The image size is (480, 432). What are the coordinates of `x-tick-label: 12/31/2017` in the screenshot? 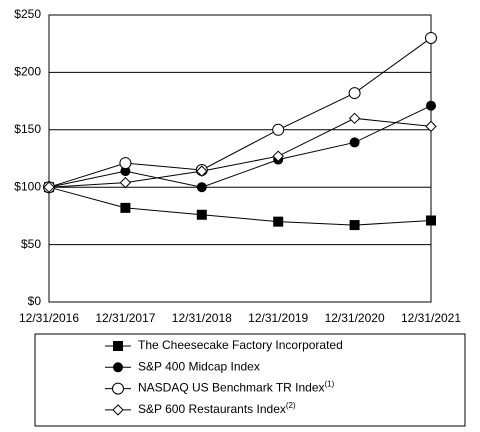 It's located at (125, 318).